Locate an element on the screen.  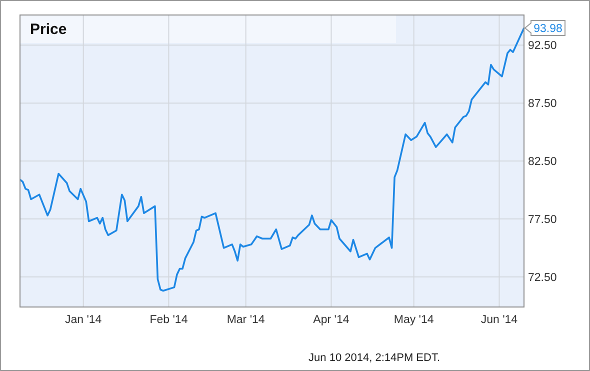
x-tick-label: Jan '14 is located at coordinates (83, 320).